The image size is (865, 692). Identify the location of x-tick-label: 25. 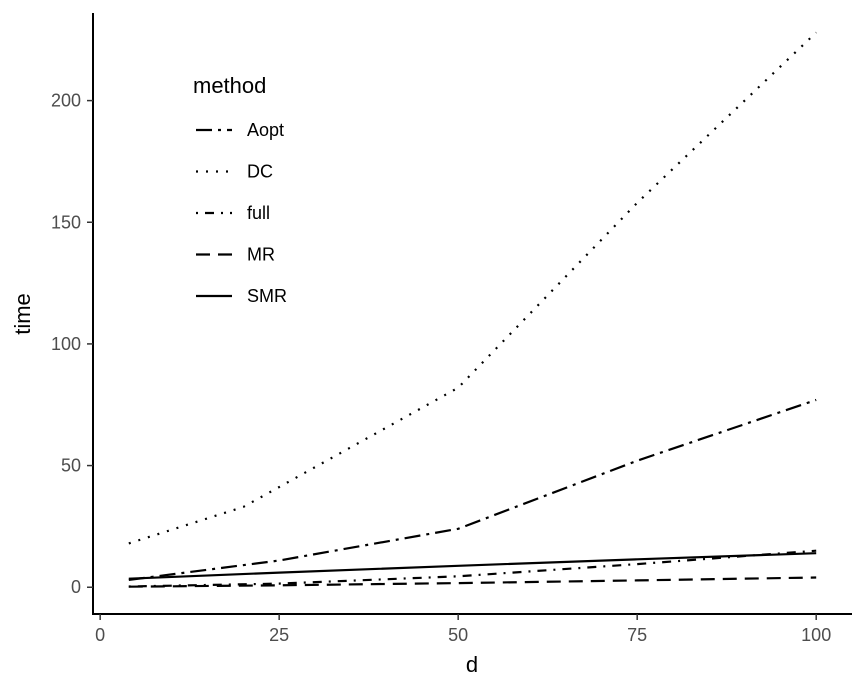
(279, 635).